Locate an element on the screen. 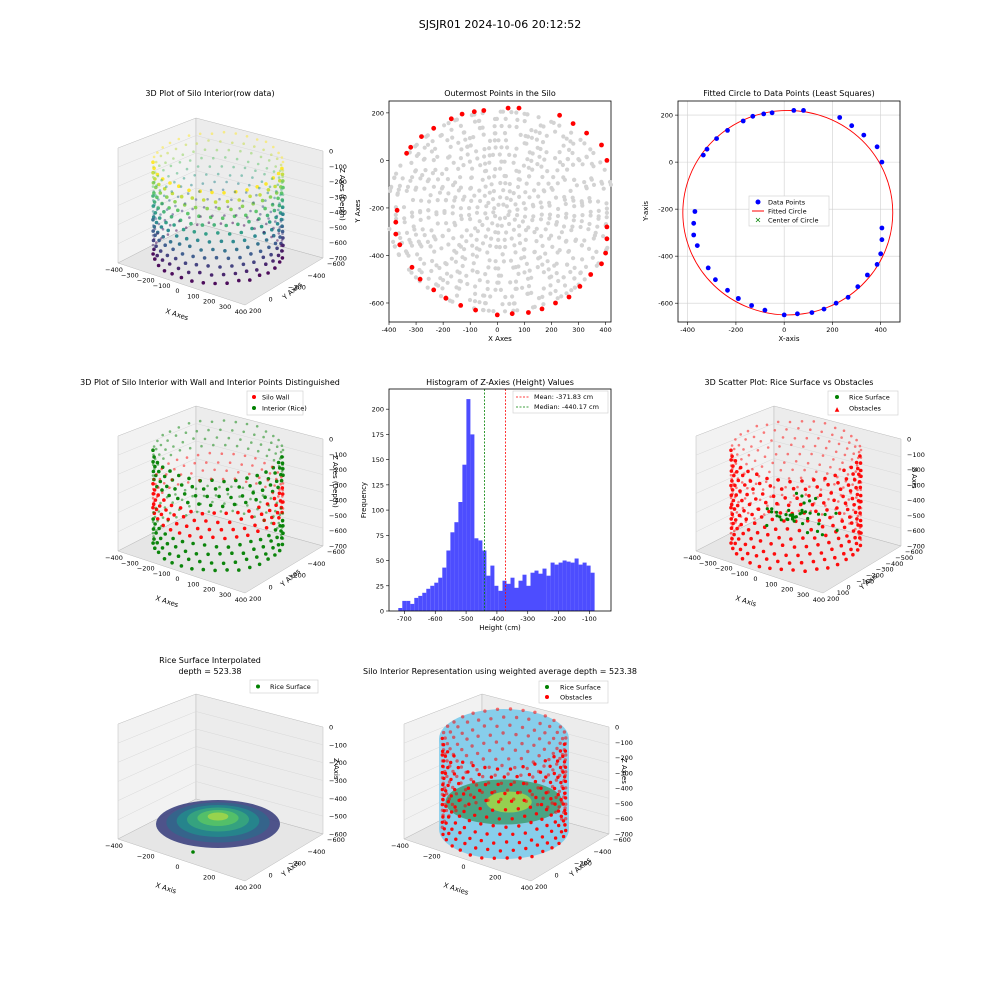  x-tick-label: −200 is located at coordinates (432, 857).